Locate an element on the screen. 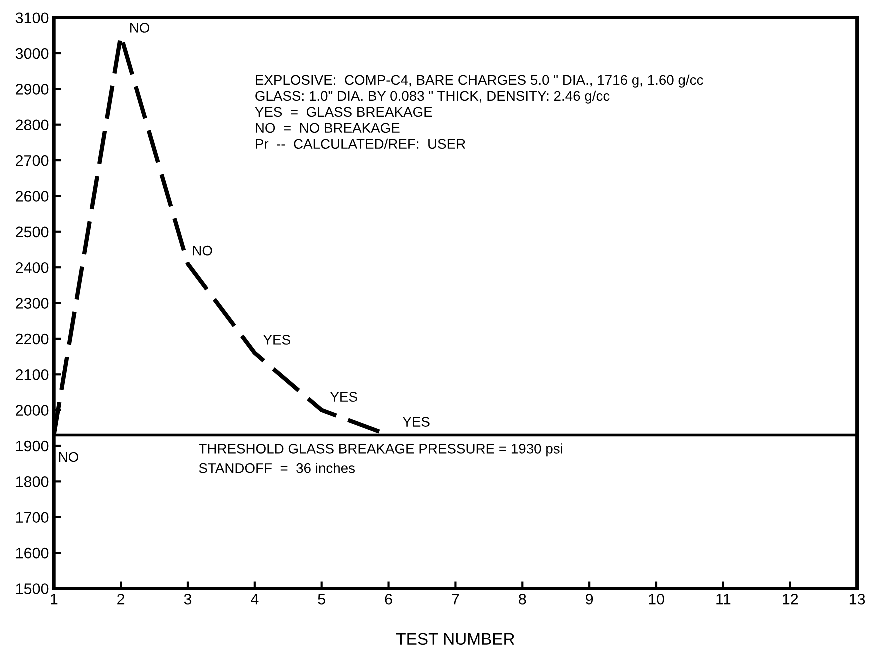 This screenshot has height=660, width=873. y-tick-label: 1800 is located at coordinates (32, 482).